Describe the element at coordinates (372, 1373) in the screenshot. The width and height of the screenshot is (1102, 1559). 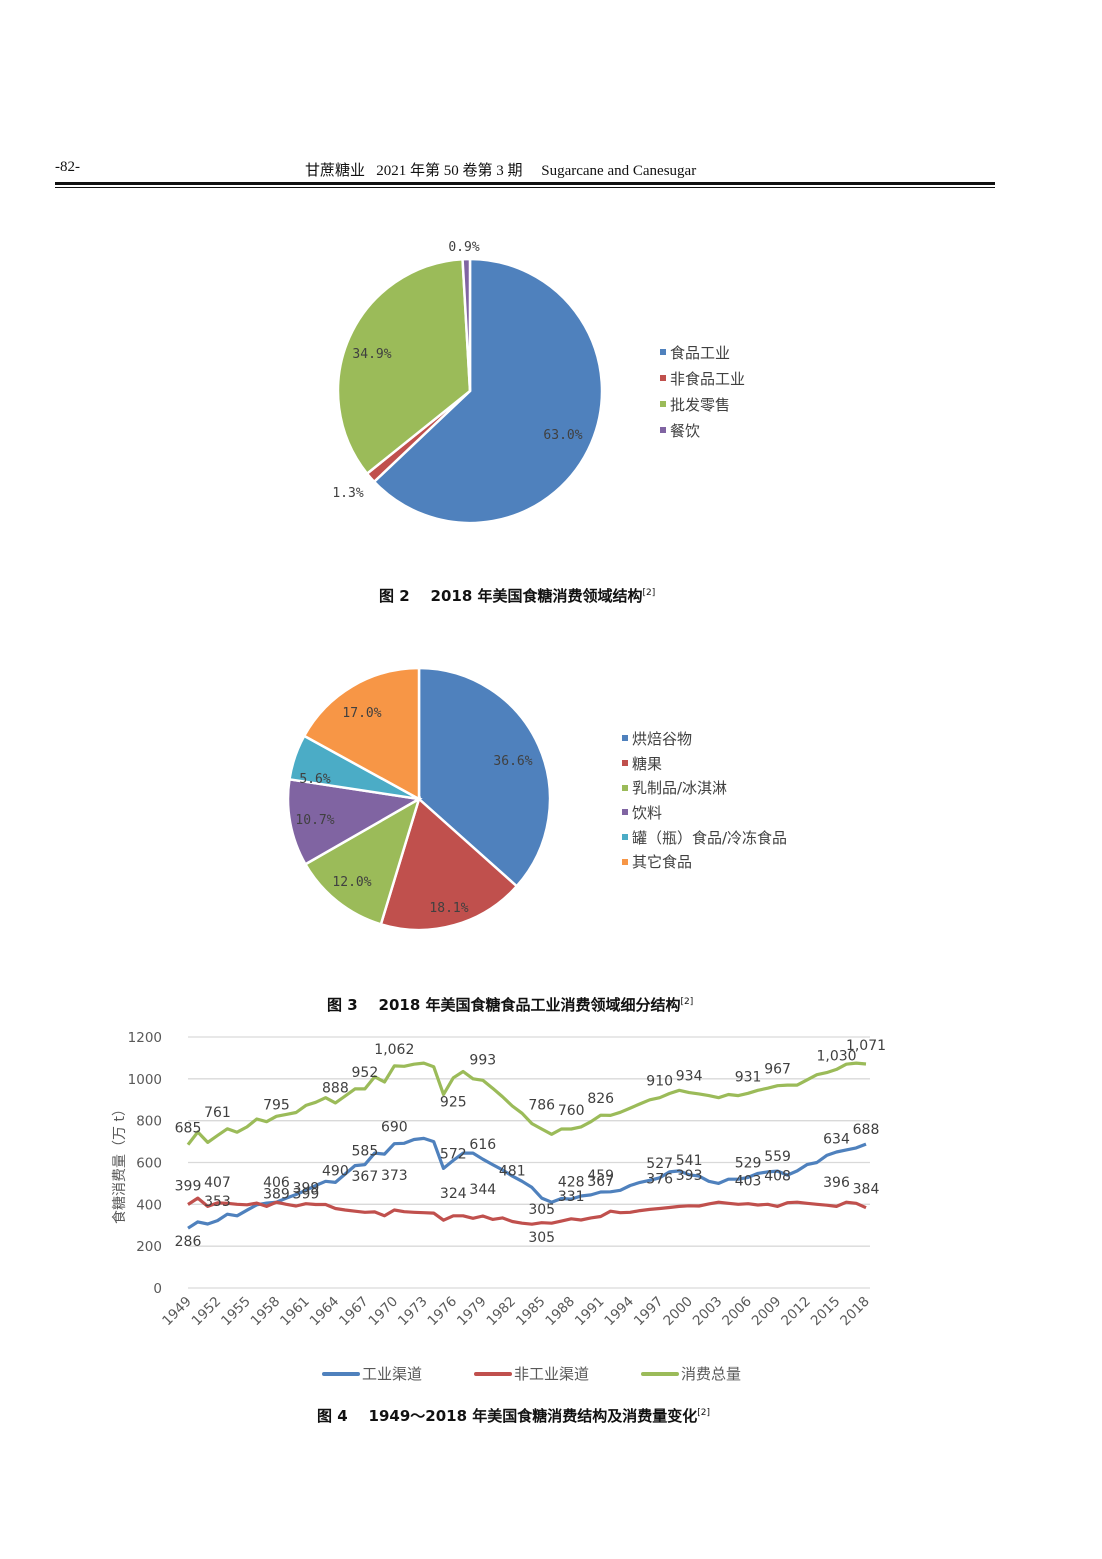
I see `legend-item: 工业渠道` at that location.